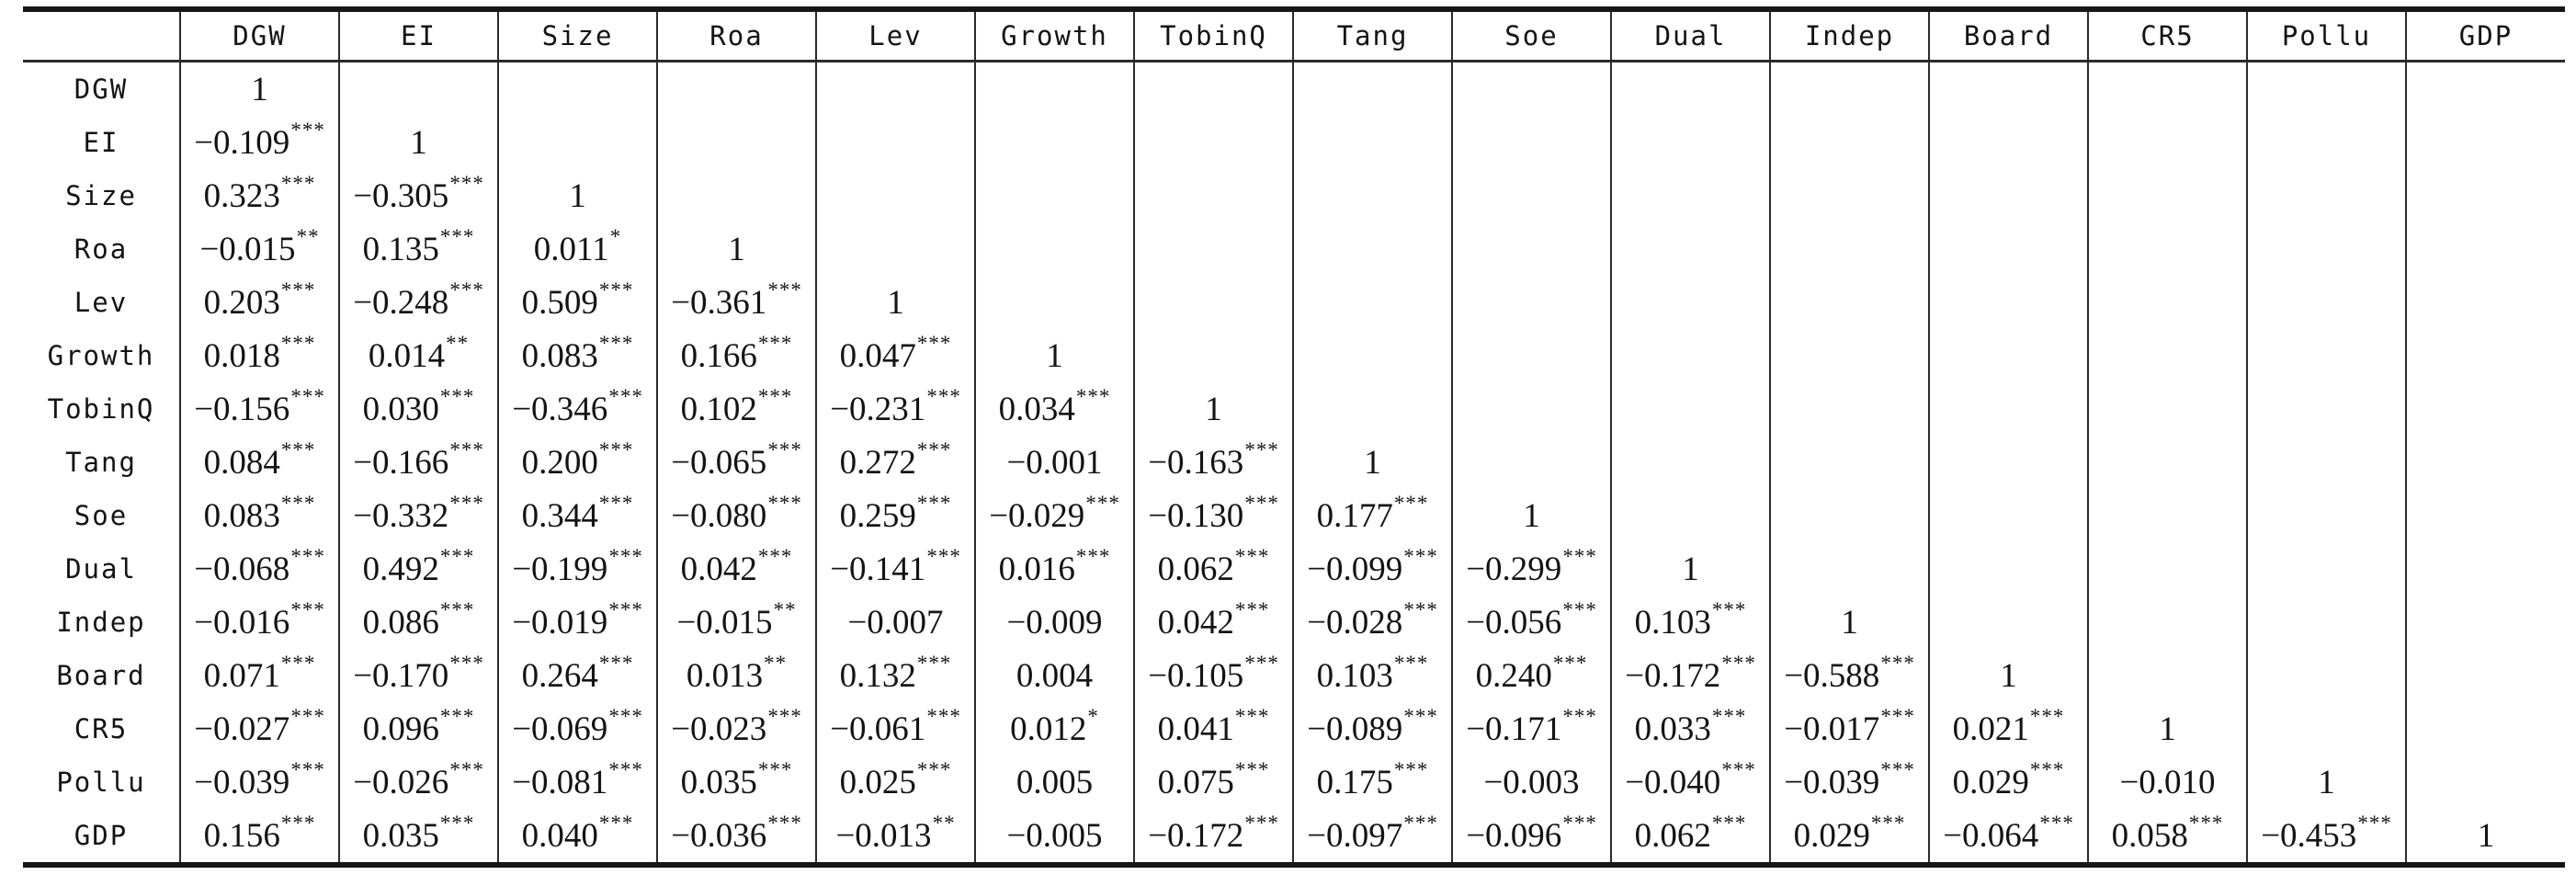 The height and width of the screenshot is (886, 2576). What do you see at coordinates (577, 409) in the screenshot?
I see `correlation-cell-tobinq-size: −0.346***` at bounding box center [577, 409].